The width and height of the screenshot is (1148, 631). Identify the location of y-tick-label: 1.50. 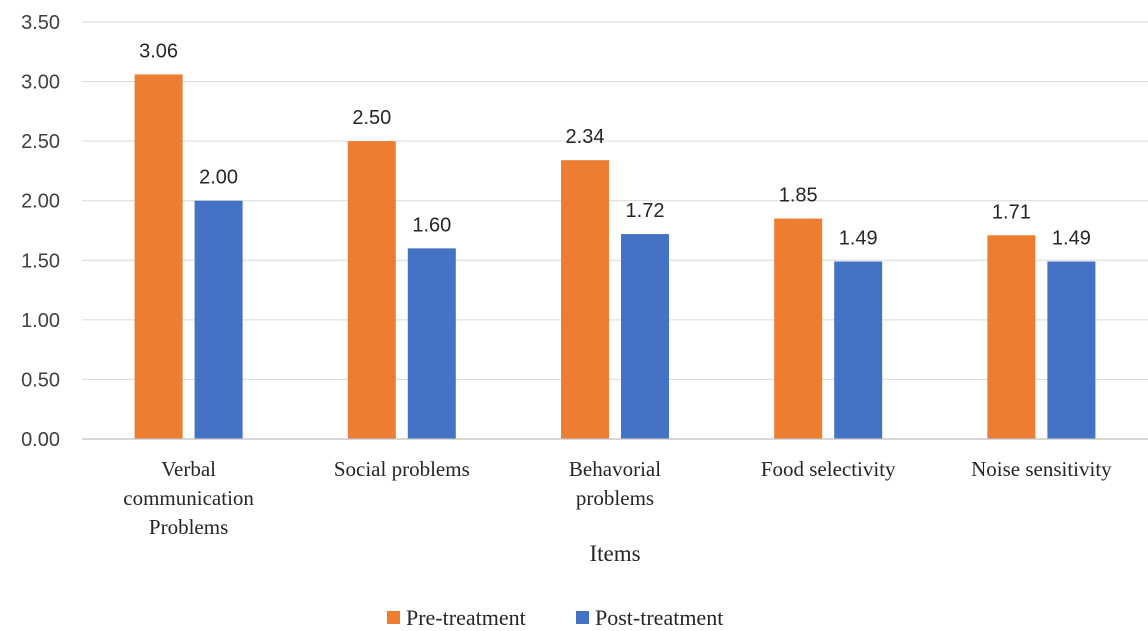
(40, 261).